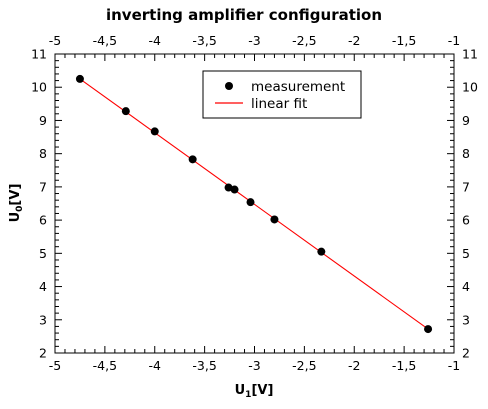 The image size is (488, 409). What do you see at coordinates (454, 40) in the screenshot?
I see `x-tick-label-top: -1` at bounding box center [454, 40].